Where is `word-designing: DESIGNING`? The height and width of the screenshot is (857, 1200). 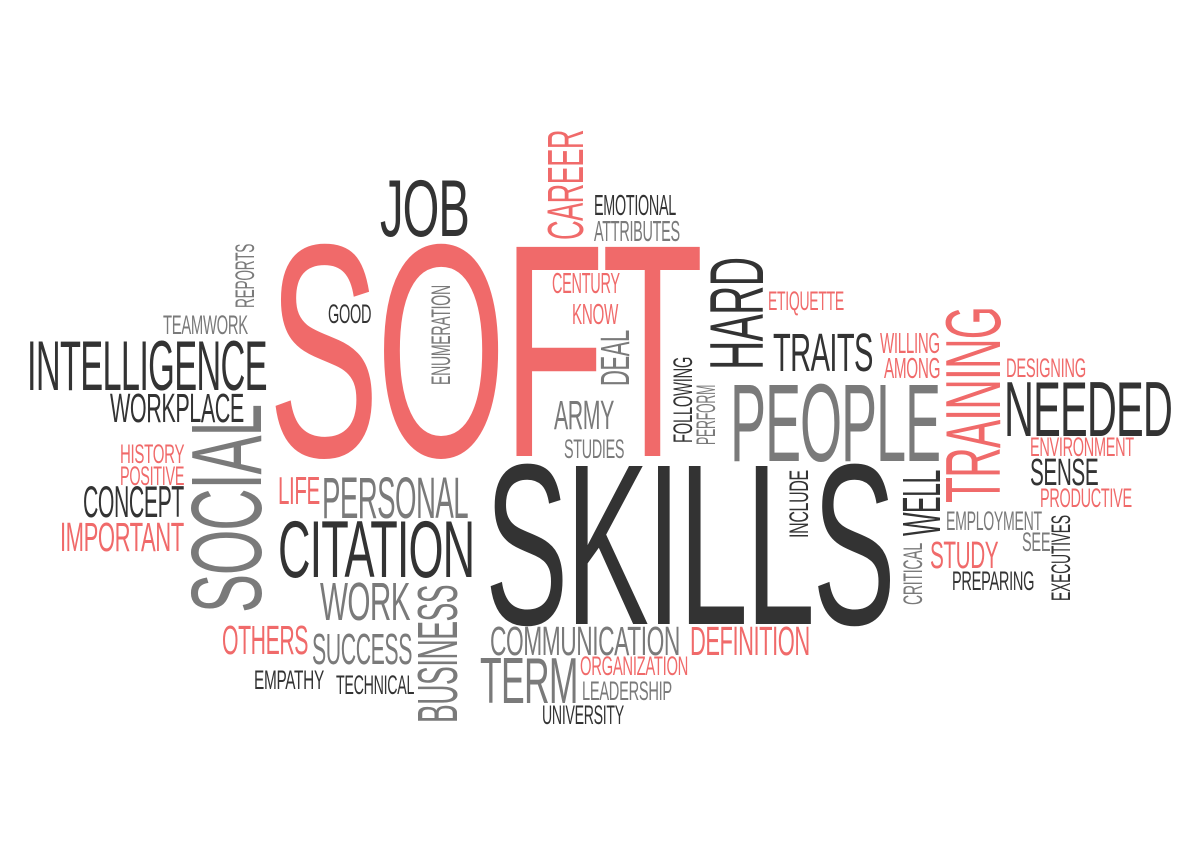
word-designing: DESIGNING is located at coordinates (1046, 368).